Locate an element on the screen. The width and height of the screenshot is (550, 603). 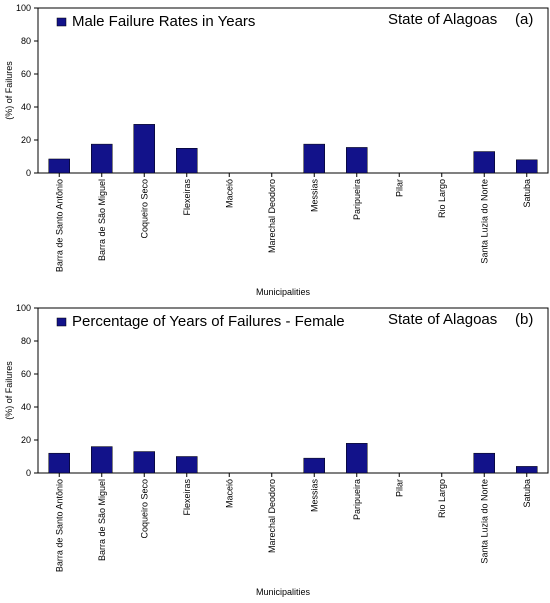
legend-label: Percentage of Years of Failures - Female is located at coordinates (208, 321).